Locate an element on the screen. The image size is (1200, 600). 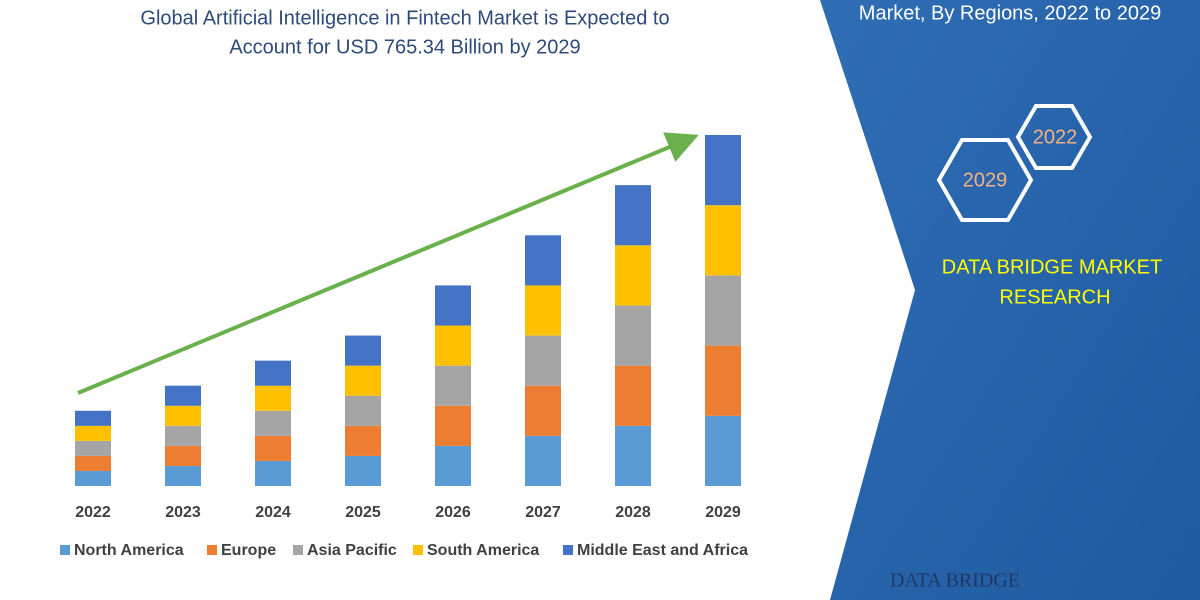
panel-heading: Market, By Regions, 2022 to 2029 is located at coordinates (1010, 13).